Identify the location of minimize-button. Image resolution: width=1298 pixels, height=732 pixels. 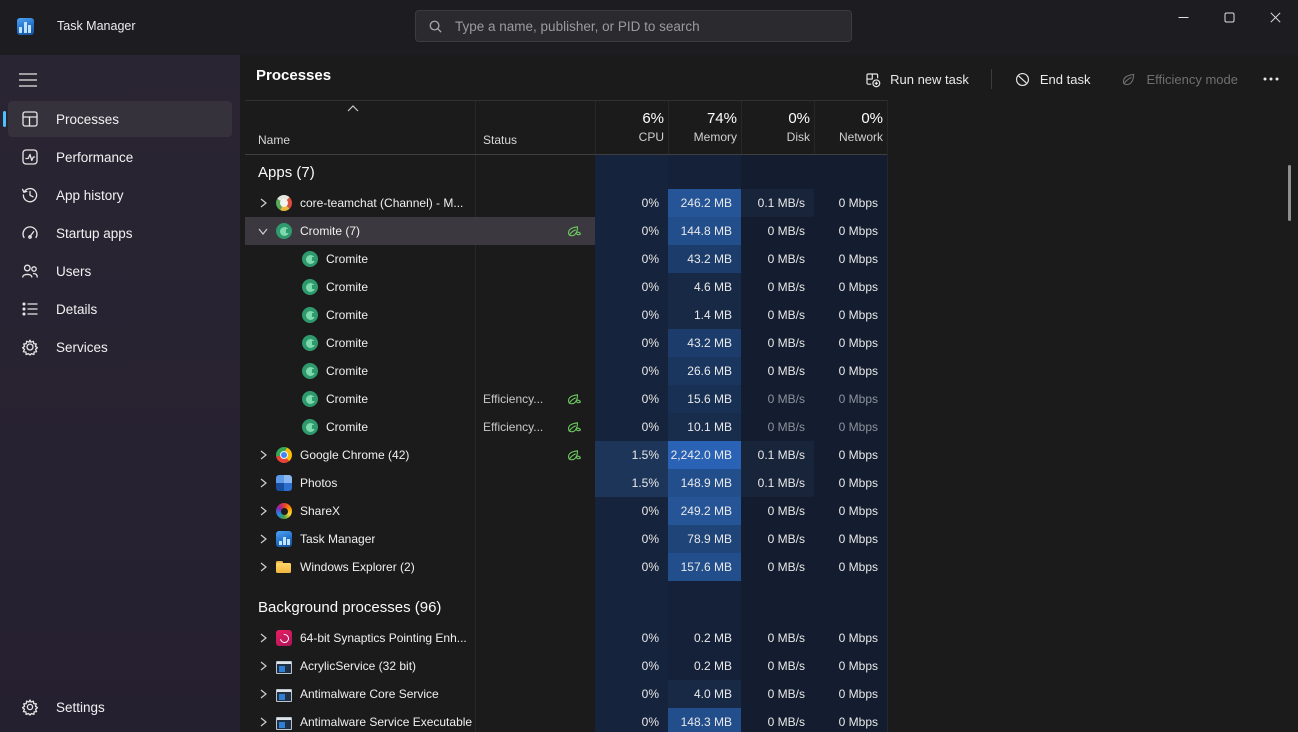
(1183, 17).